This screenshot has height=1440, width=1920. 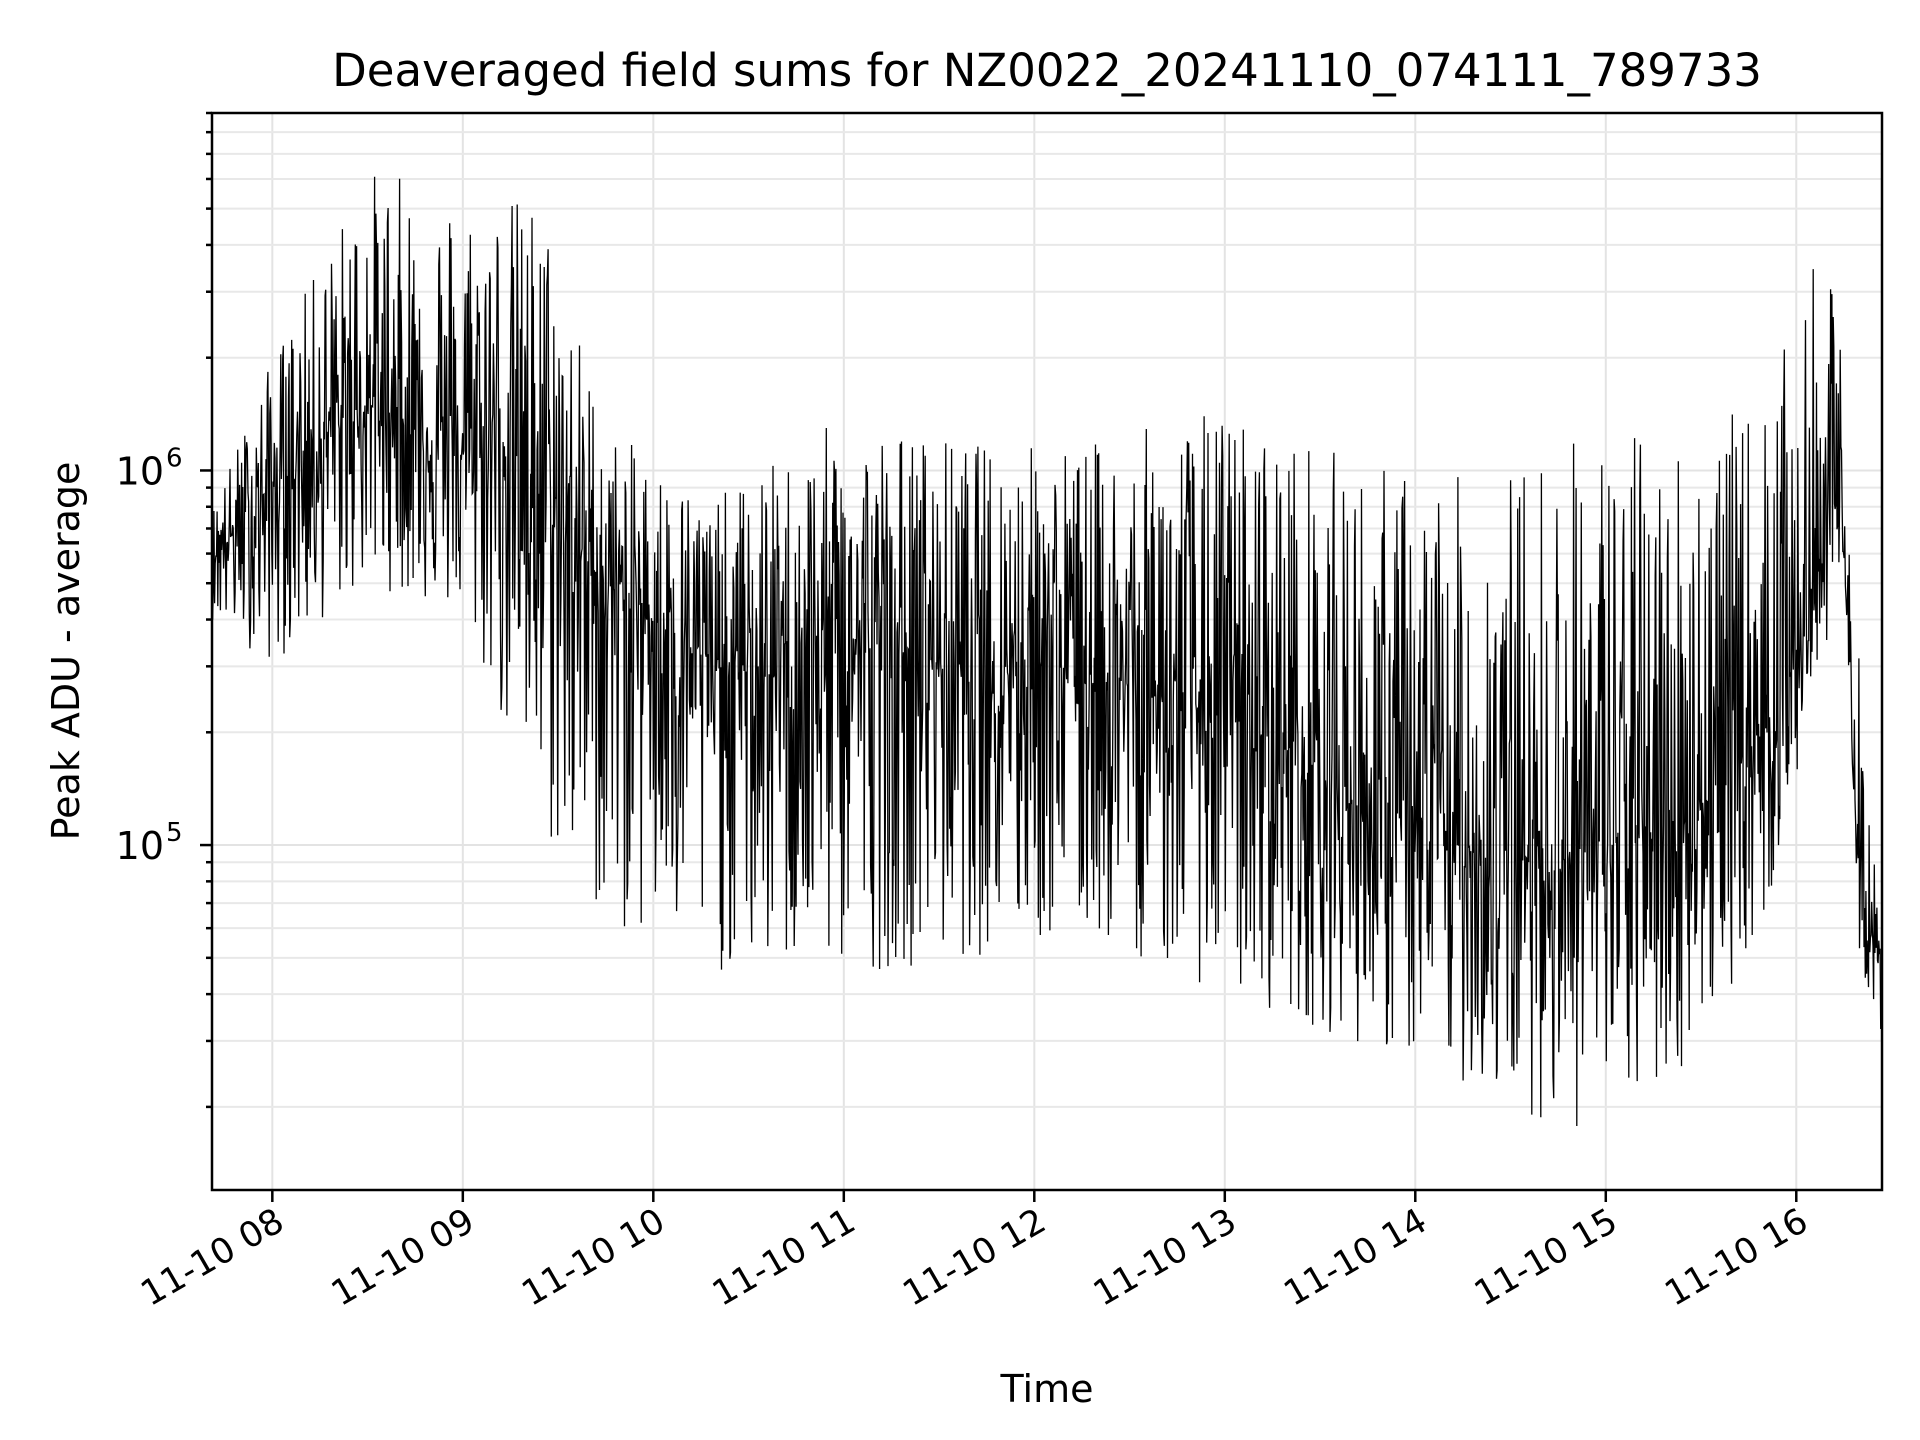 What do you see at coordinates (1047, 1389) in the screenshot?
I see `x-axis-label: Time` at bounding box center [1047, 1389].